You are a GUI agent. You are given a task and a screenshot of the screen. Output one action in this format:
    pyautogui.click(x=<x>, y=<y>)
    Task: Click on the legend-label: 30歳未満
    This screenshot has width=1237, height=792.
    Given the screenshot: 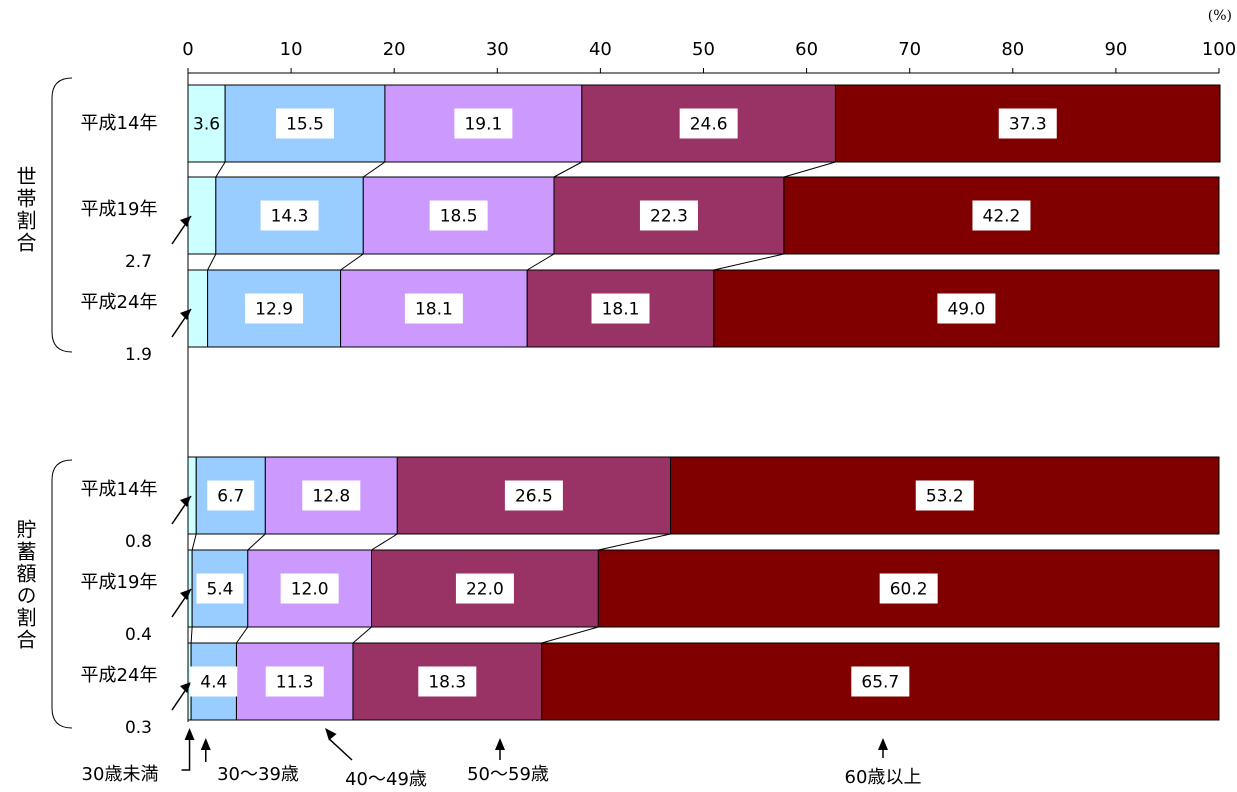 What is the action you would take?
    pyautogui.click(x=120, y=774)
    